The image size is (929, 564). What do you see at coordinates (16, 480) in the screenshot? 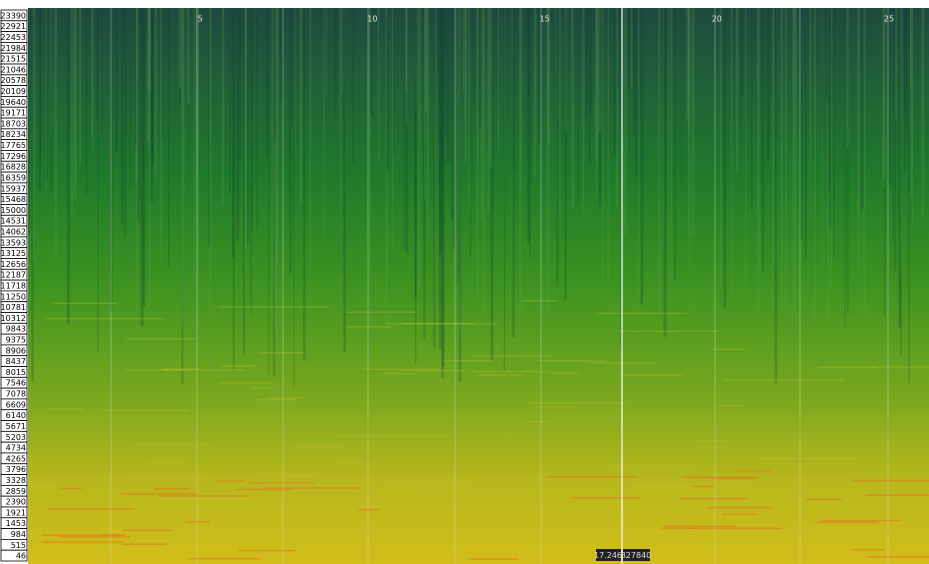
I see `frequency-label: 3328` at bounding box center [16, 480].